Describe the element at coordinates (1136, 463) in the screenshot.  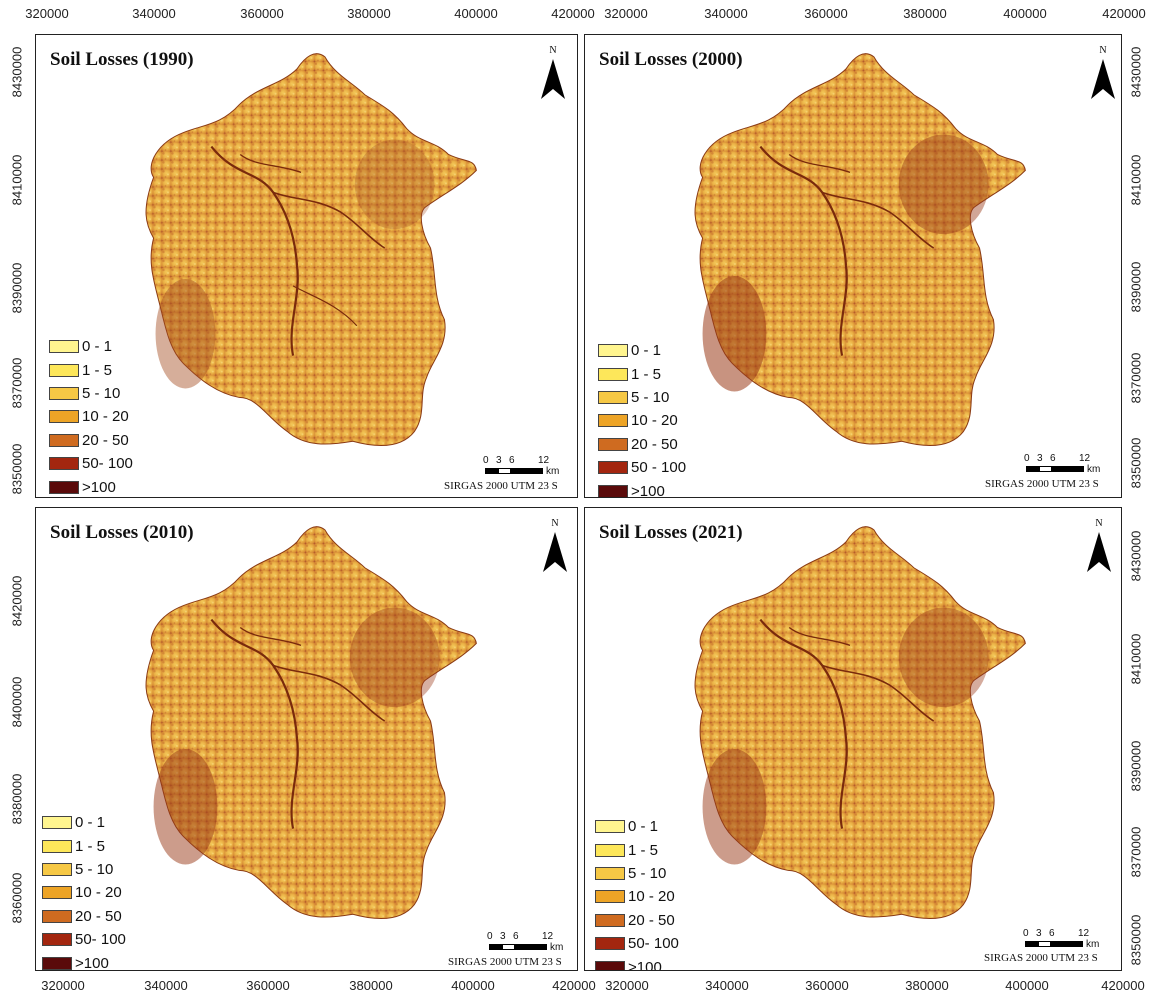
I see `right-axis-tick-8350000-top: 8350000` at that location.